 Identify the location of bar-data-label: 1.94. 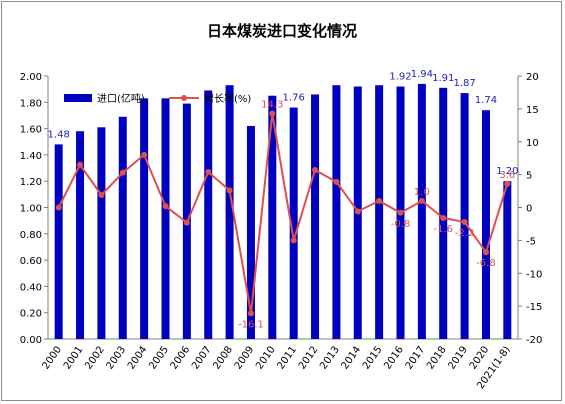
(422, 74).